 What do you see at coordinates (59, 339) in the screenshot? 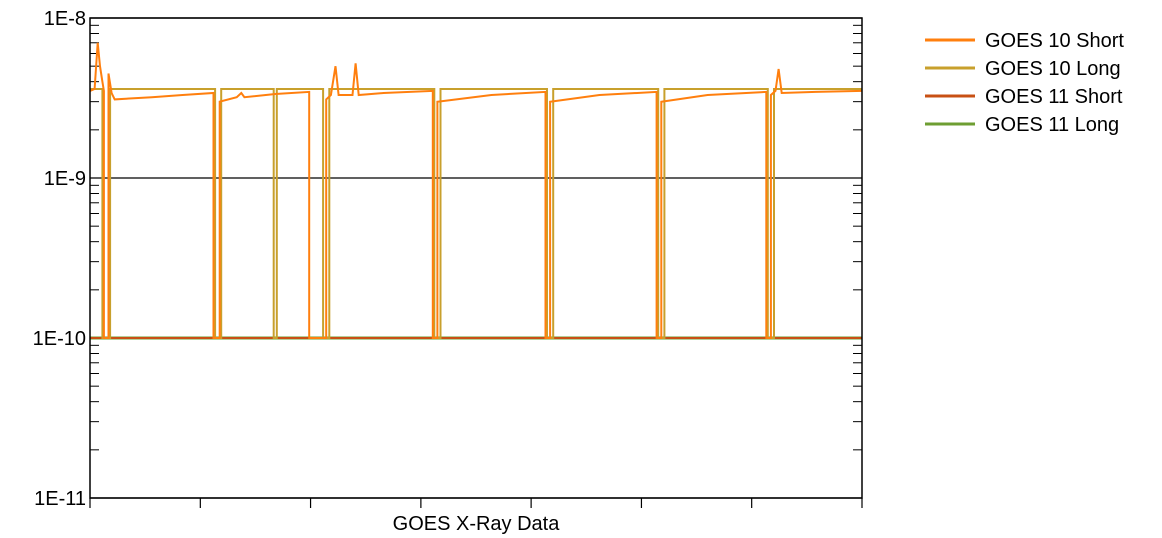
I see `y-tick-label: 1E-10` at bounding box center [59, 339].